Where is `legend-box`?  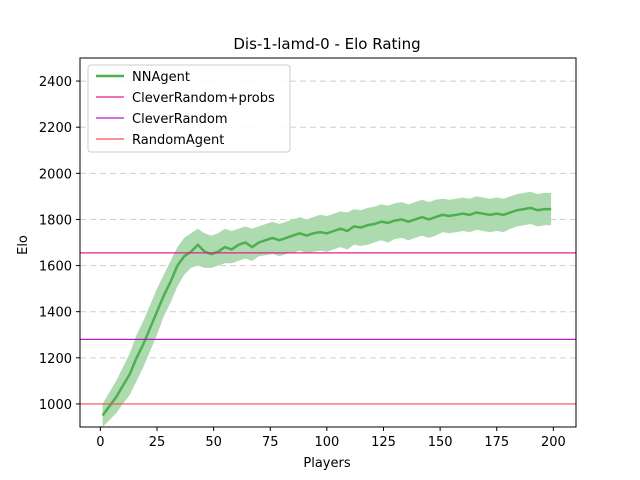
legend-box is located at coordinates (189, 108).